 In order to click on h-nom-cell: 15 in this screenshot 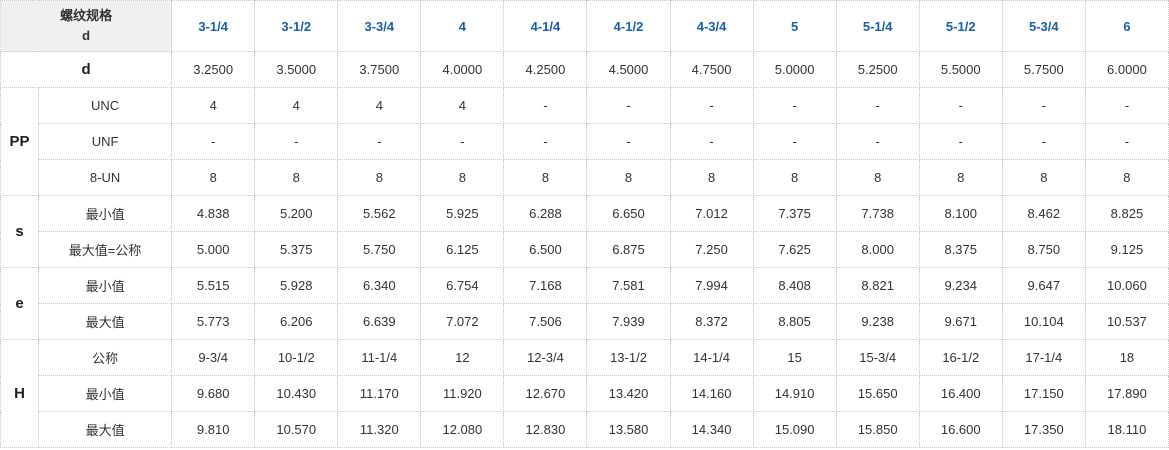, I will do `click(794, 357)`.